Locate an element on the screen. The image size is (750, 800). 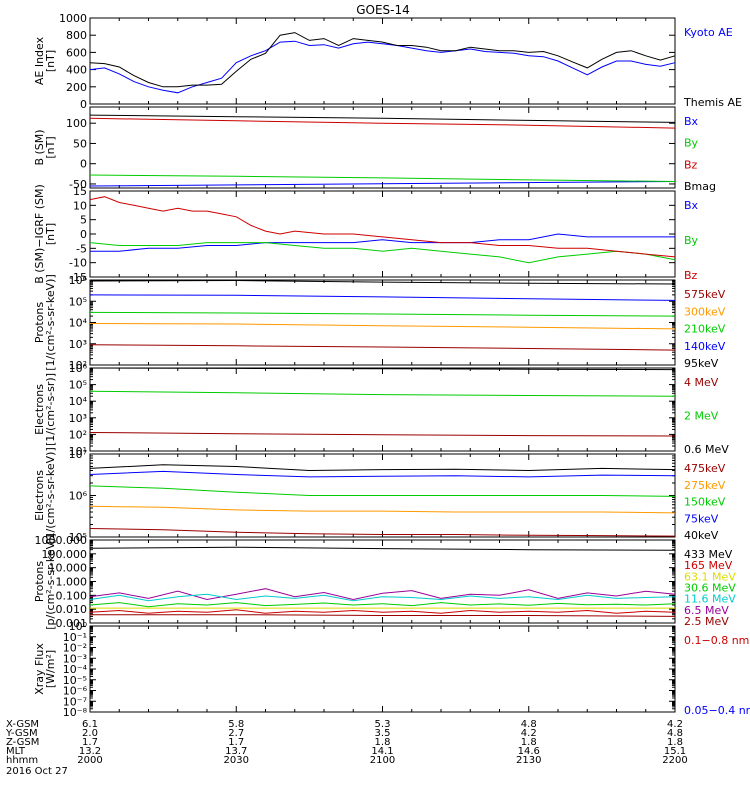
y-axis-label: Protons[p/(cm²-s-sr-keV)] is located at coordinates (45, 581).